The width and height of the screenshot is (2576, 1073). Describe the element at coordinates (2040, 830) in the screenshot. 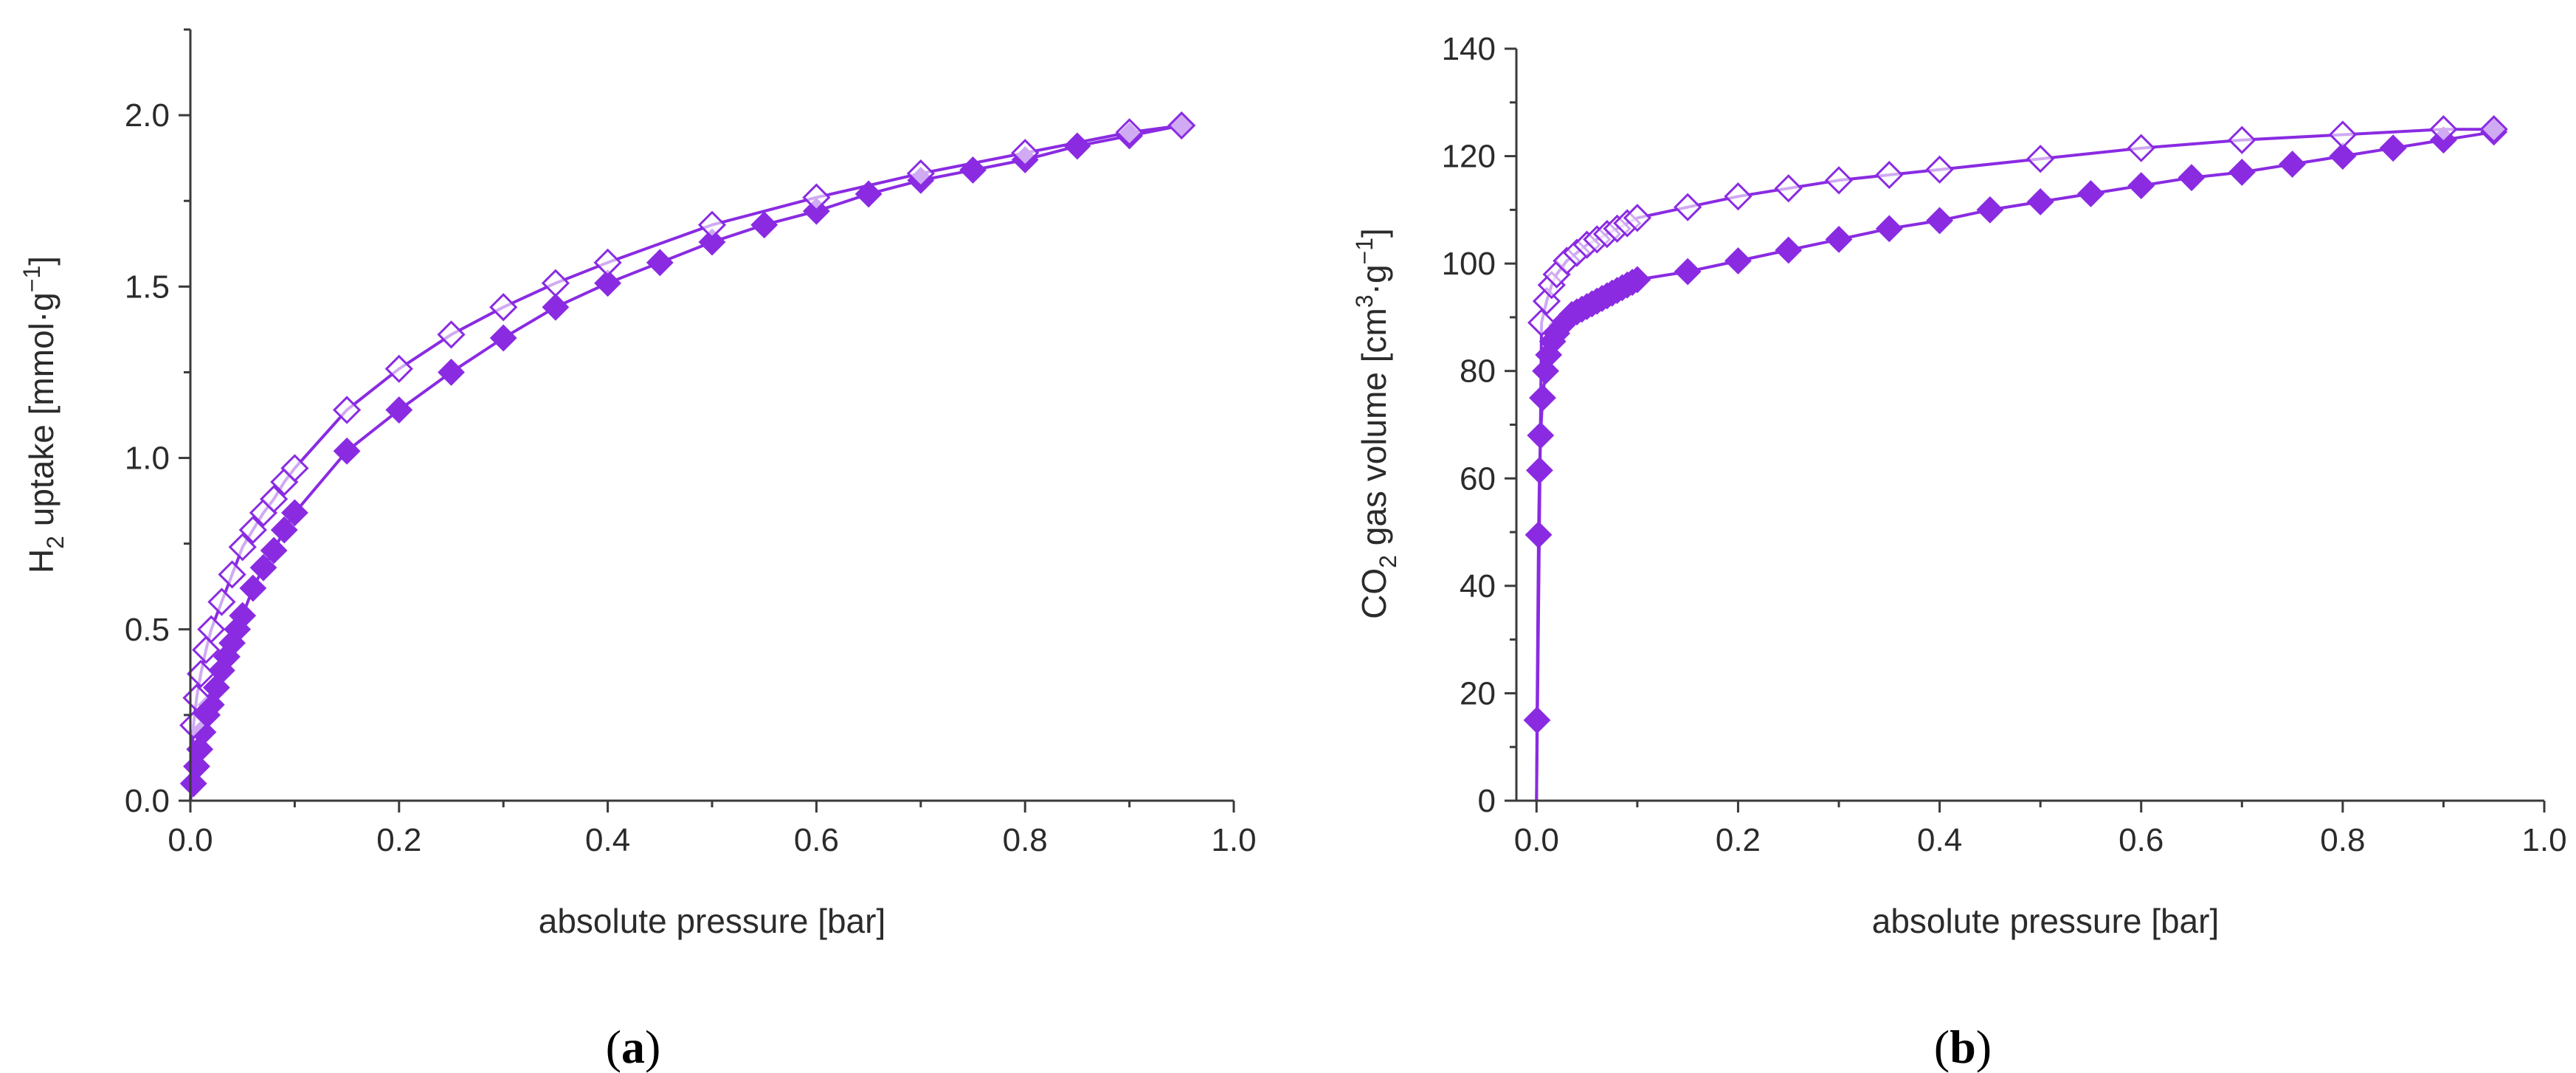

I see `panel-b-x-ticks: 0.0 0.2 0.4 0.6 0.8 1.0` at that location.